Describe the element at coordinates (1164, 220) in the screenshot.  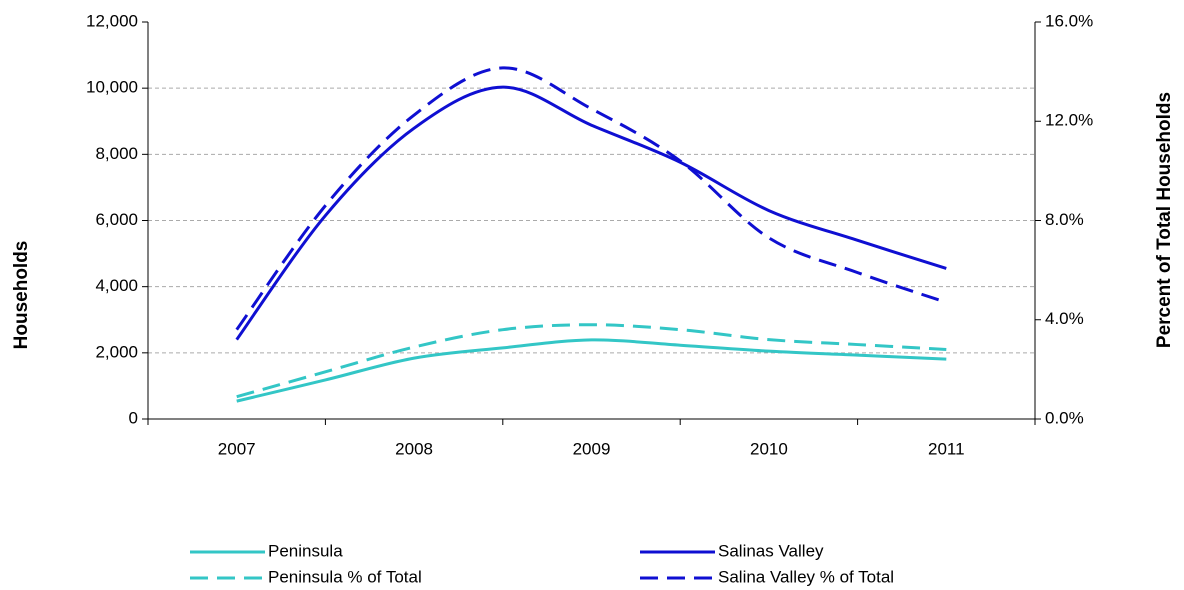
I see `y2-axis-title: Percent of Total Households` at that location.